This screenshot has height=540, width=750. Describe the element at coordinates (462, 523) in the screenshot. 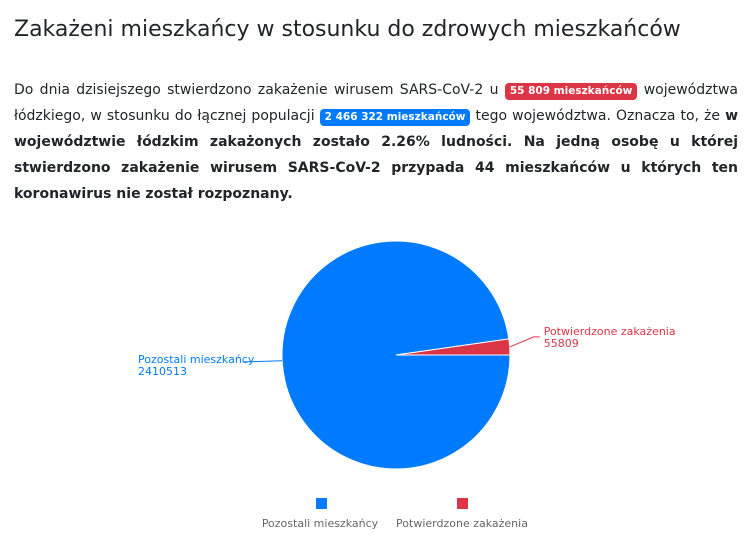

I see `legend-label-infected: Potwierdzone zakażenia` at that location.